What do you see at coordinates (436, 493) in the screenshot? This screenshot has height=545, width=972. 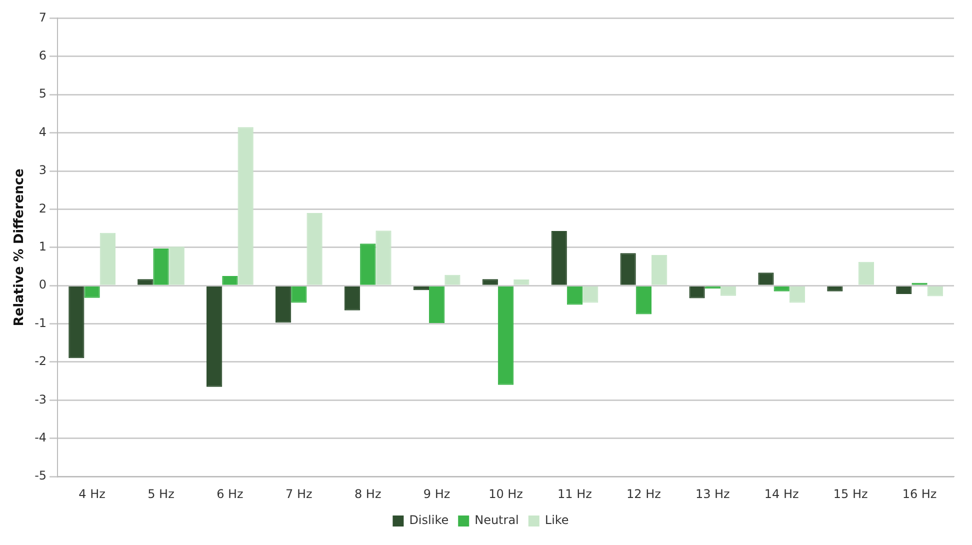 I see `x-tick-label: 9 Hz` at bounding box center [436, 493].